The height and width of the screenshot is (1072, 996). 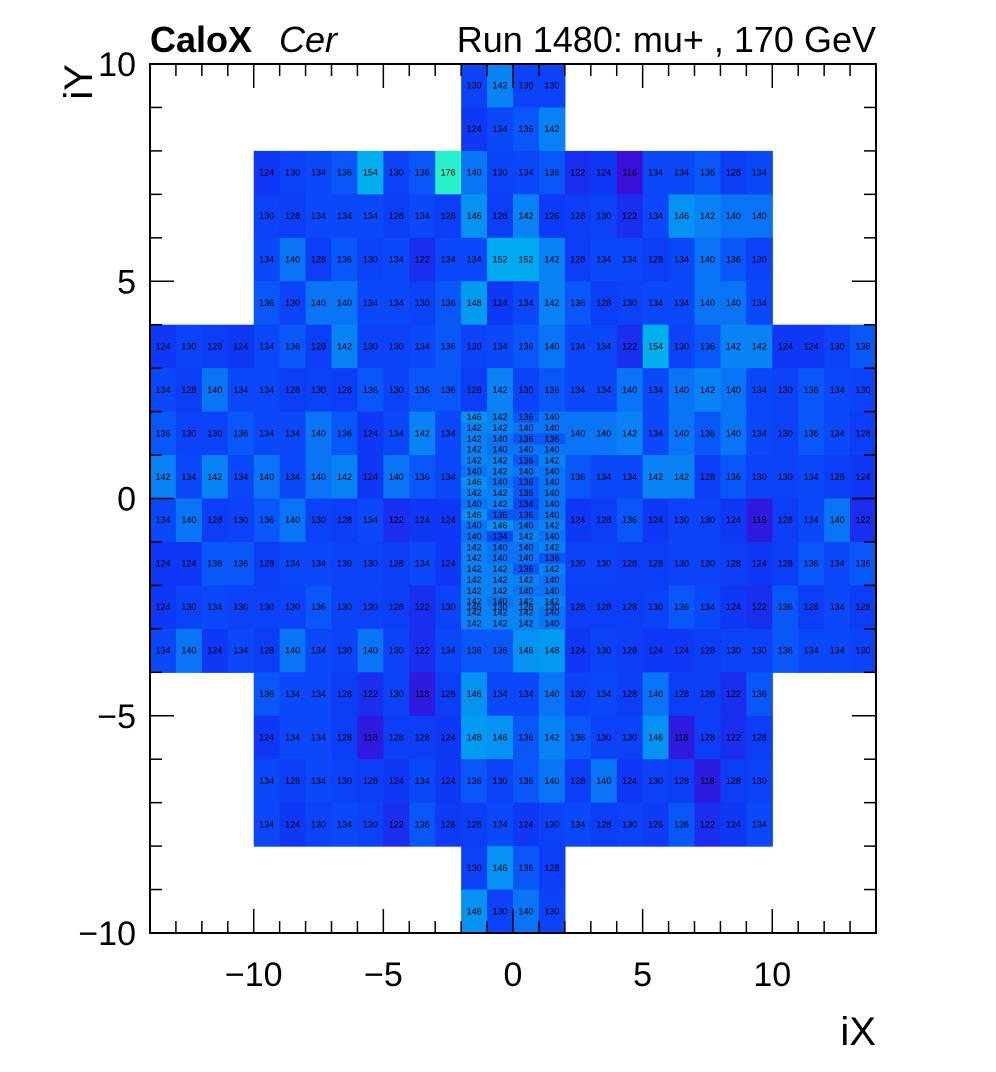 I want to click on y-tick-label: 5, so click(x=126, y=282).